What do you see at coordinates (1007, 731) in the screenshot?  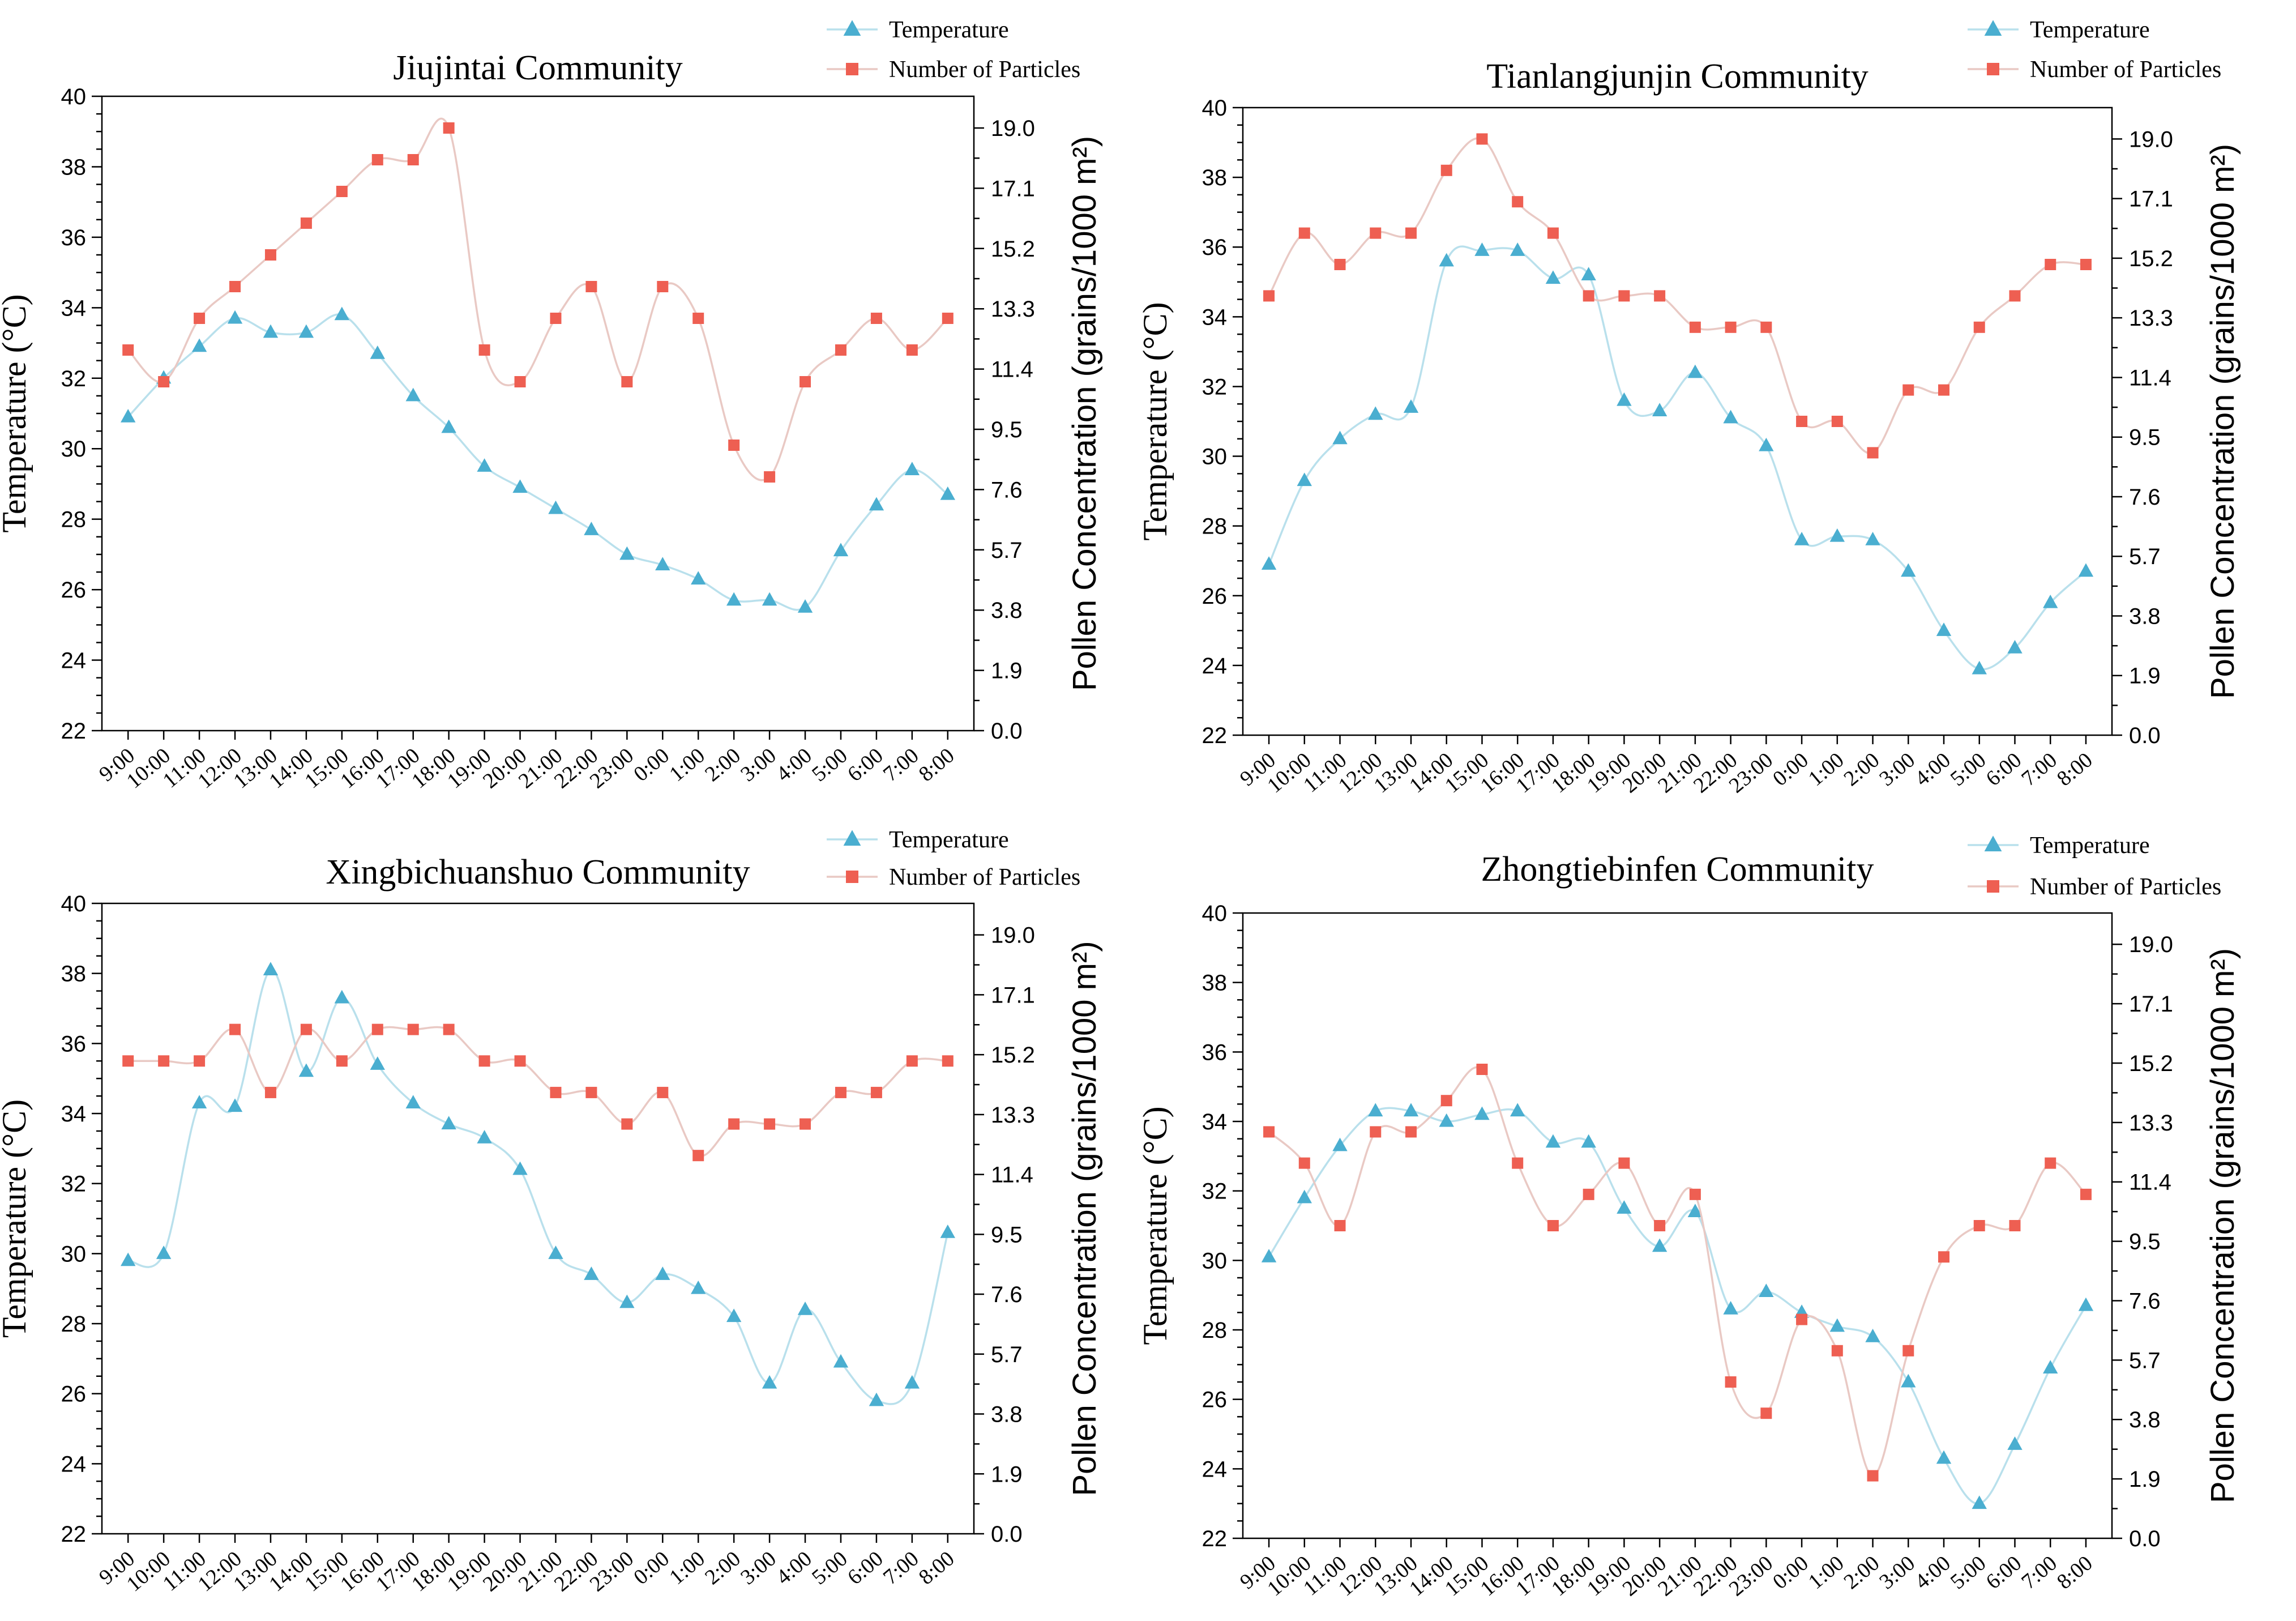 I see `y2-tick-label: 0.0` at bounding box center [1007, 731].